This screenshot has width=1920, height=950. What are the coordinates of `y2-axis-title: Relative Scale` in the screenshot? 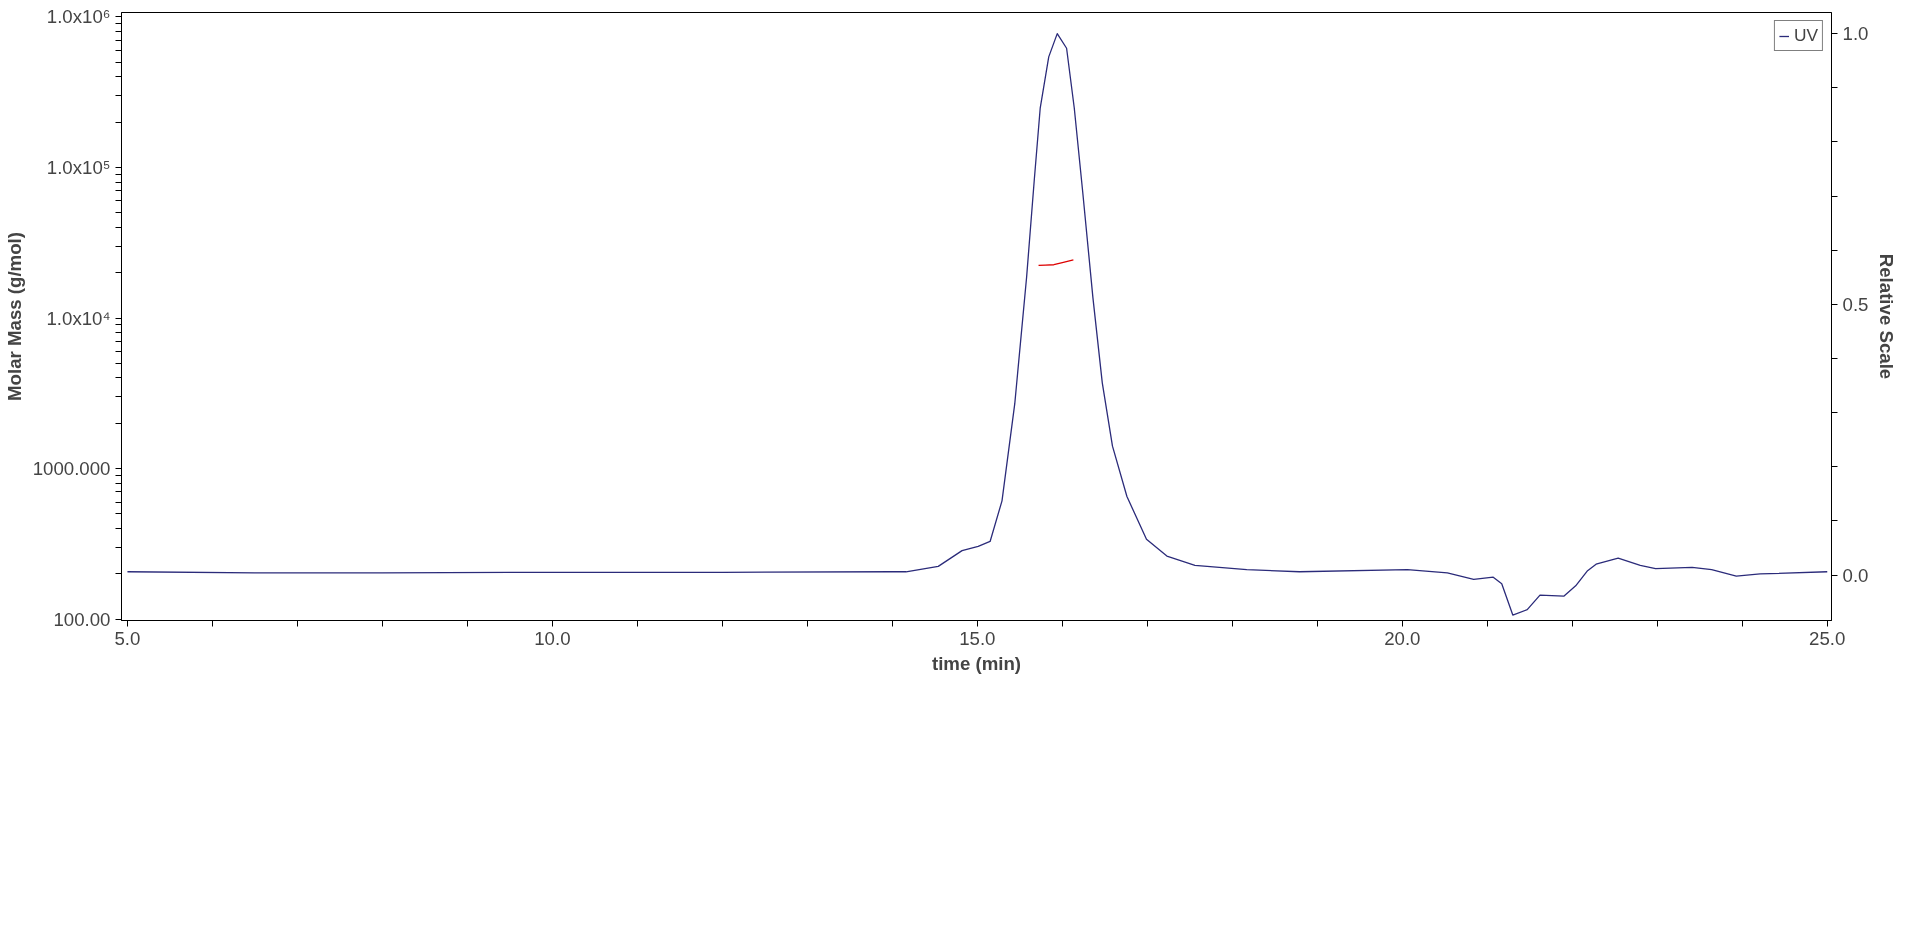 It's located at (1887, 316).